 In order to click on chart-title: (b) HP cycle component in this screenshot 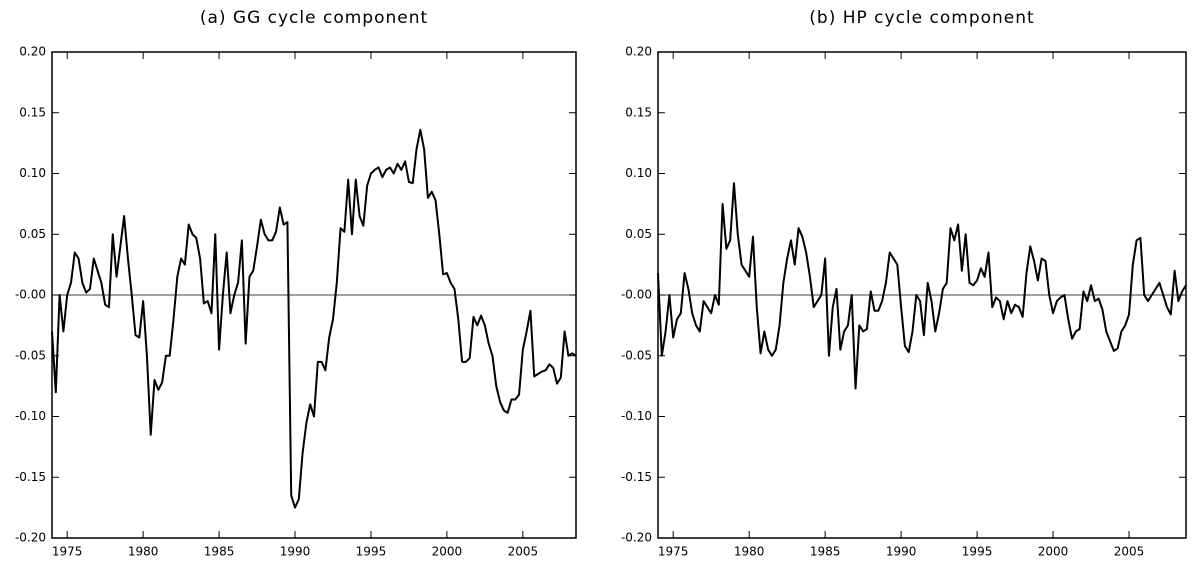, I will do `click(921, 18)`.